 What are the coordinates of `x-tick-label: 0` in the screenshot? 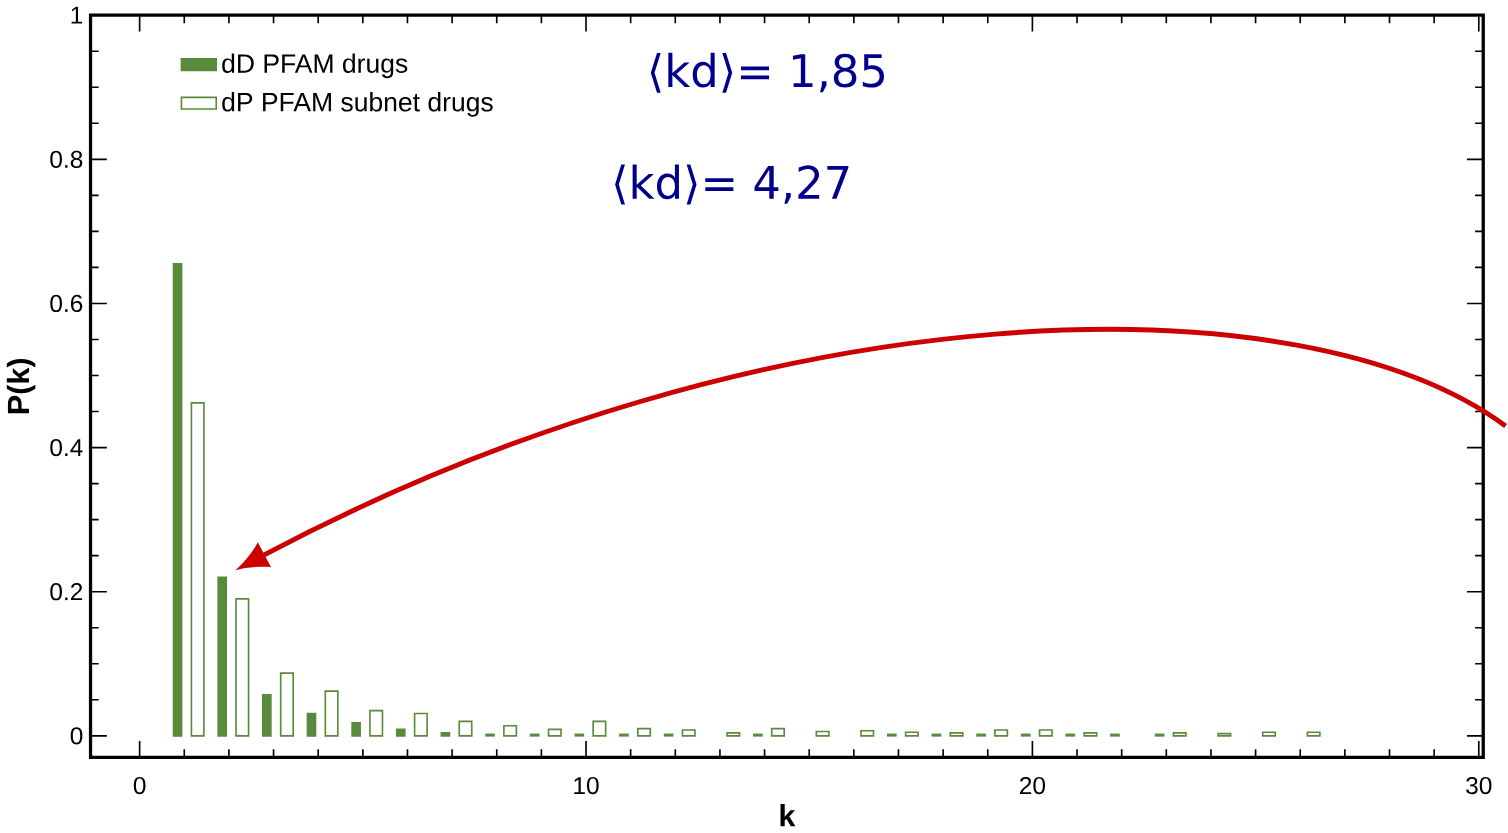 It's located at (139, 785).